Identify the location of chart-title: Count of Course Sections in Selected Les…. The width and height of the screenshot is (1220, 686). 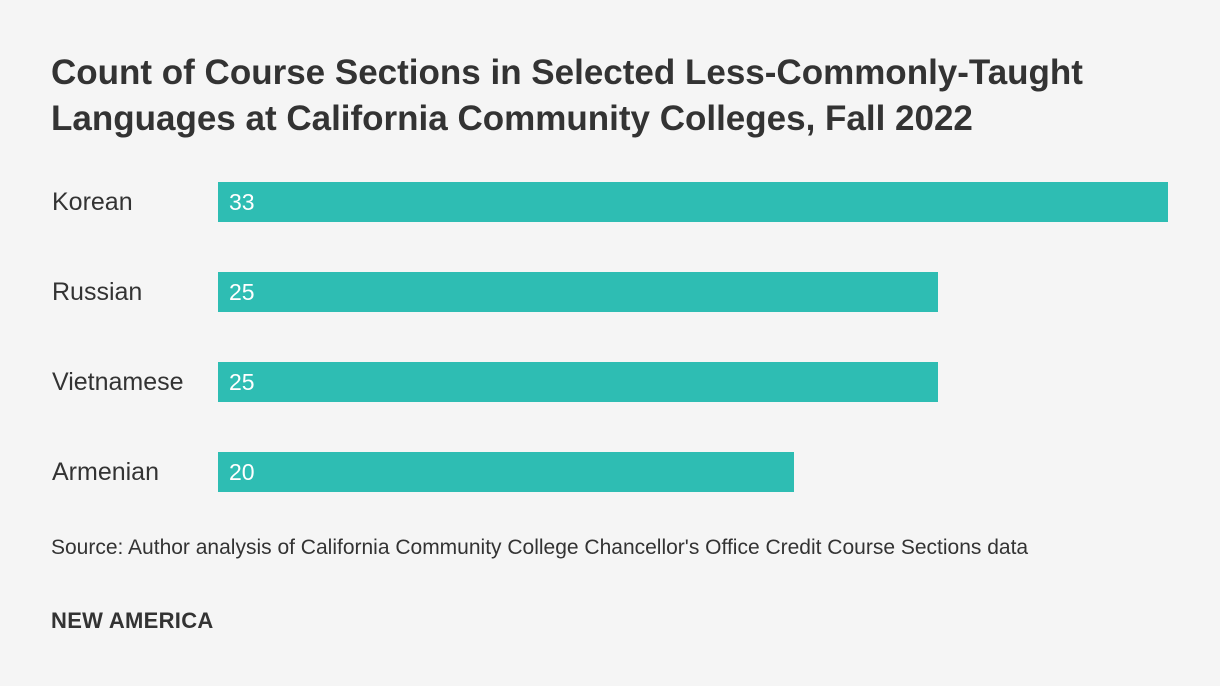
(567, 95).